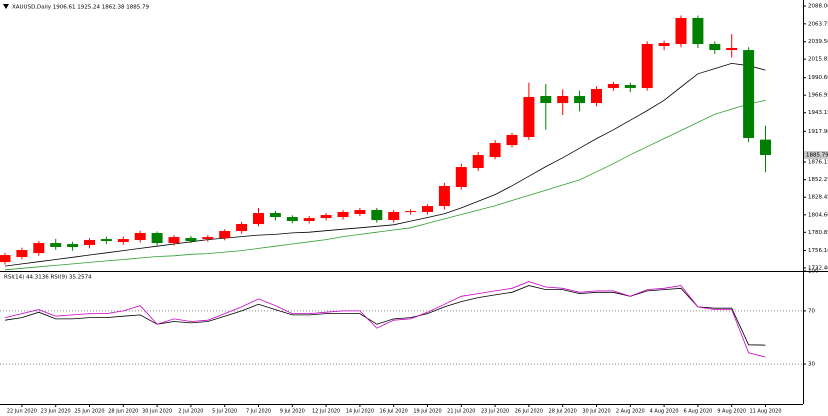 This screenshot has height=416, width=828. I want to click on x-tick-label: 21 Jul 2020, so click(461, 412).